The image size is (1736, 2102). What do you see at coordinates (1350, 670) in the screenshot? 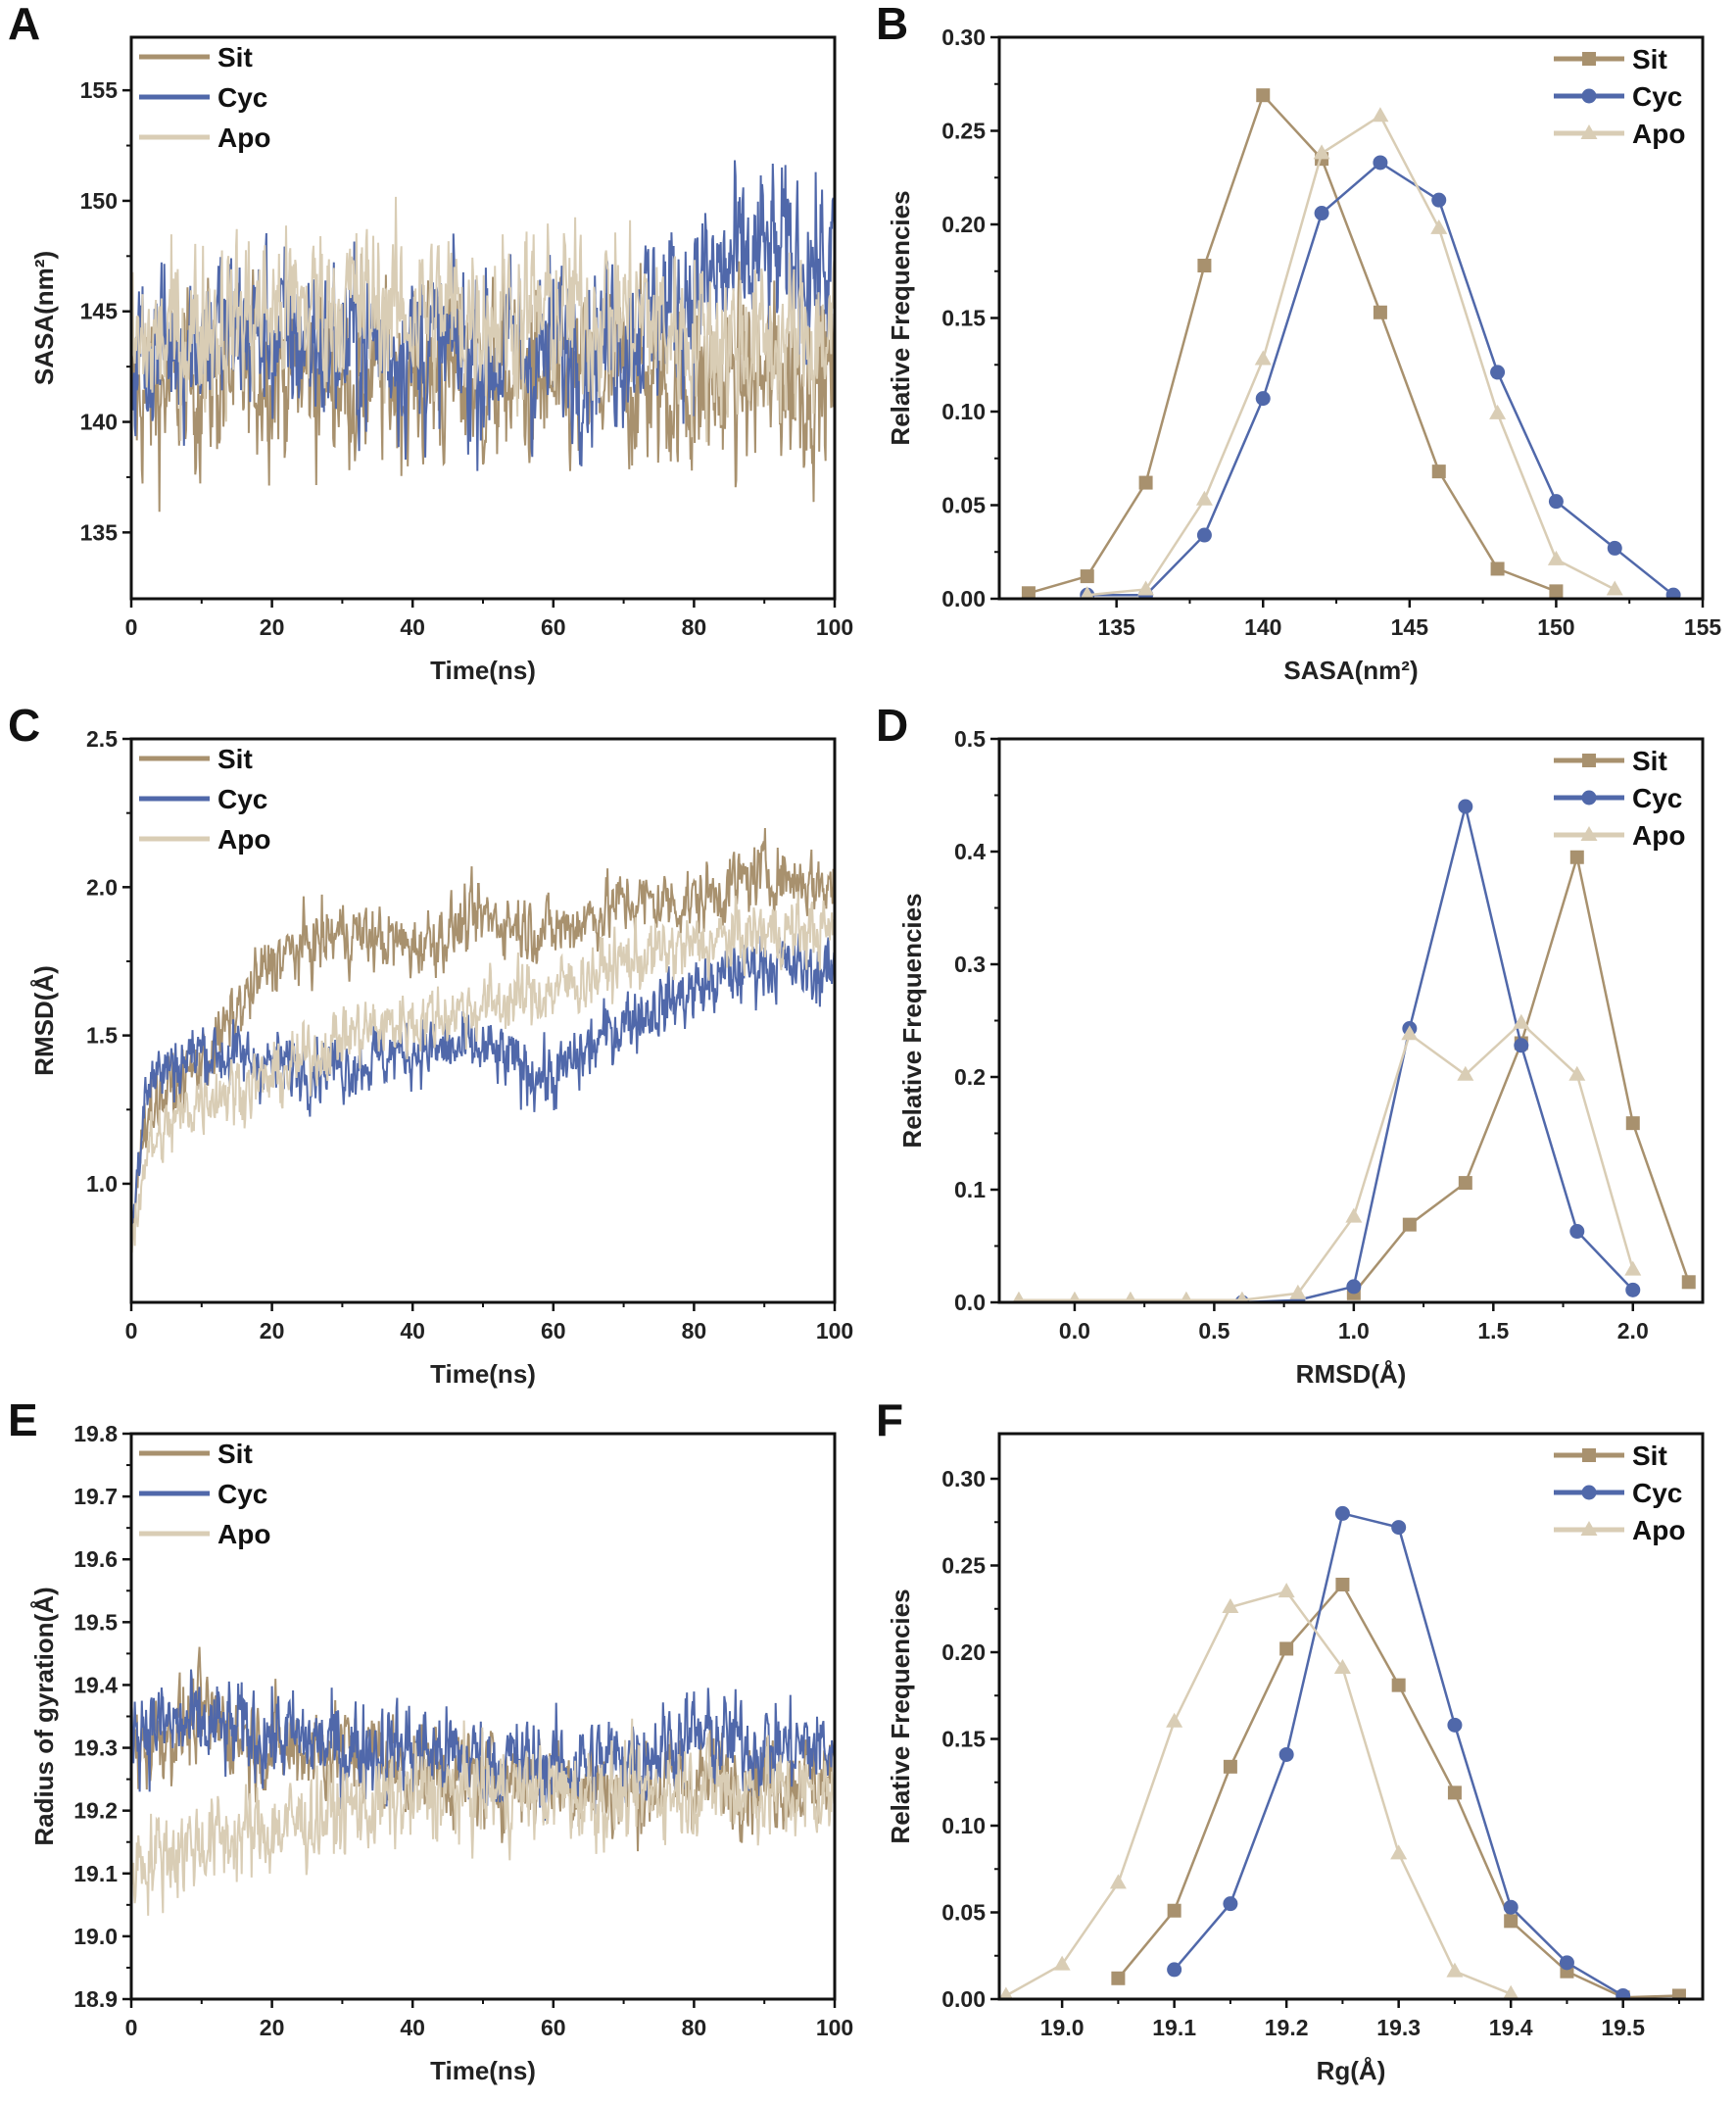
I see `x-axis-label: SASA(nm²)` at bounding box center [1350, 670].